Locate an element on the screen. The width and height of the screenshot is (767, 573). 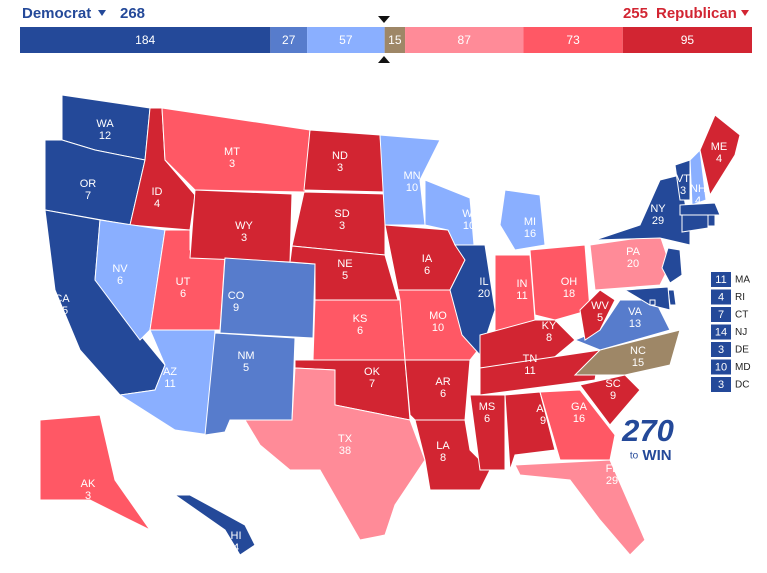
state-votes: 38 is located at coordinates (345, 451).